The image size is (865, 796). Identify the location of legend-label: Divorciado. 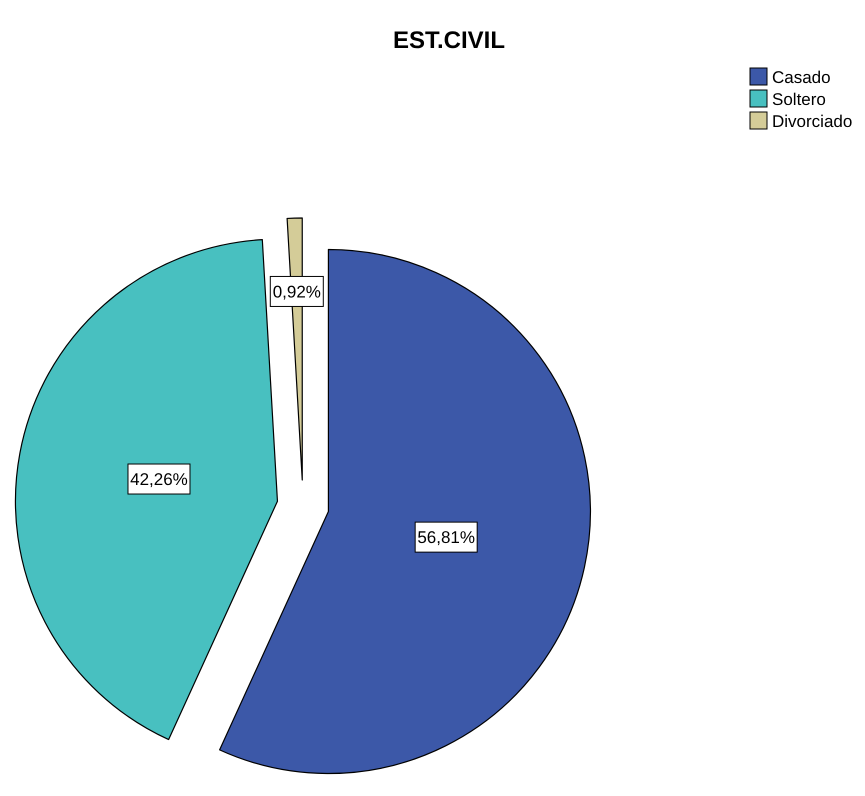
(812, 121).